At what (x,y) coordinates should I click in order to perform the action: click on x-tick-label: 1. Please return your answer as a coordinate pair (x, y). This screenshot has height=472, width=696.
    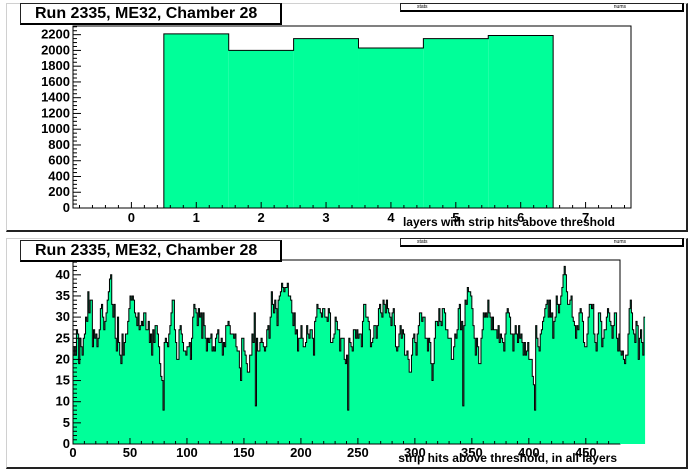
    Looking at the image, I should click on (196, 217).